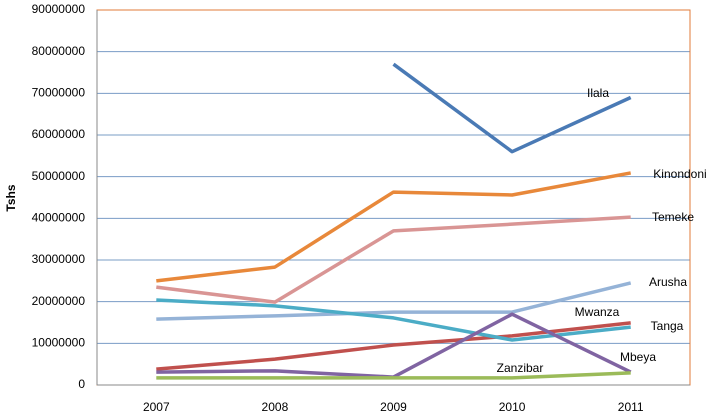 The width and height of the screenshot is (707, 416). What do you see at coordinates (59, 51) in the screenshot?
I see `y-tick-label: 80000000` at bounding box center [59, 51].